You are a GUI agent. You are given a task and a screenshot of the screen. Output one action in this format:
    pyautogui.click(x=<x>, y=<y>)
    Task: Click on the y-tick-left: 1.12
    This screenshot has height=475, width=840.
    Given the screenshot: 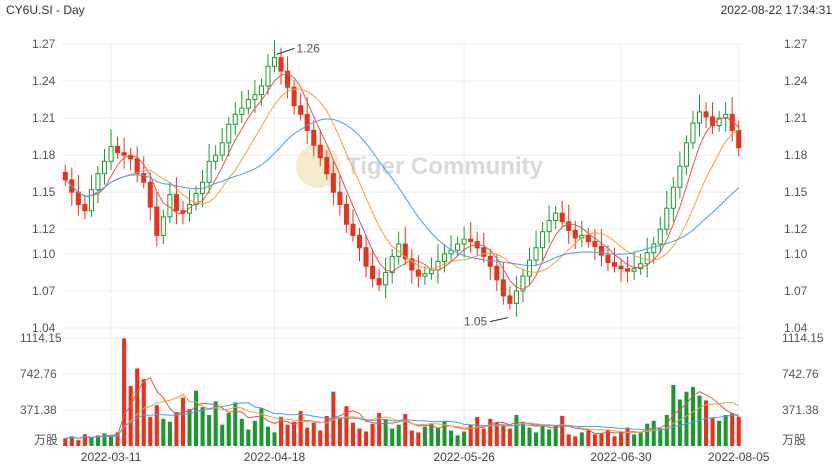 What is the action you would take?
    pyautogui.click(x=44, y=229)
    